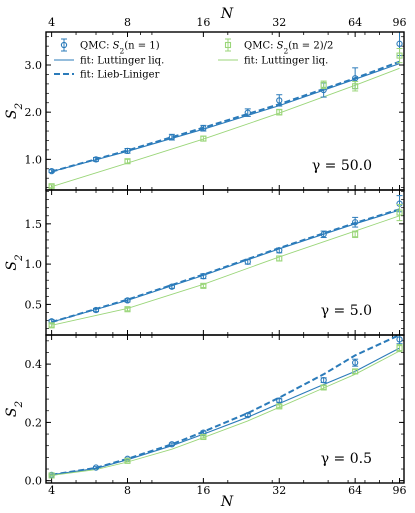 The image size is (415, 513). What do you see at coordinates (34, 481) in the screenshot?
I see `y-tick-label: 0.0` at bounding box center [34, 481].